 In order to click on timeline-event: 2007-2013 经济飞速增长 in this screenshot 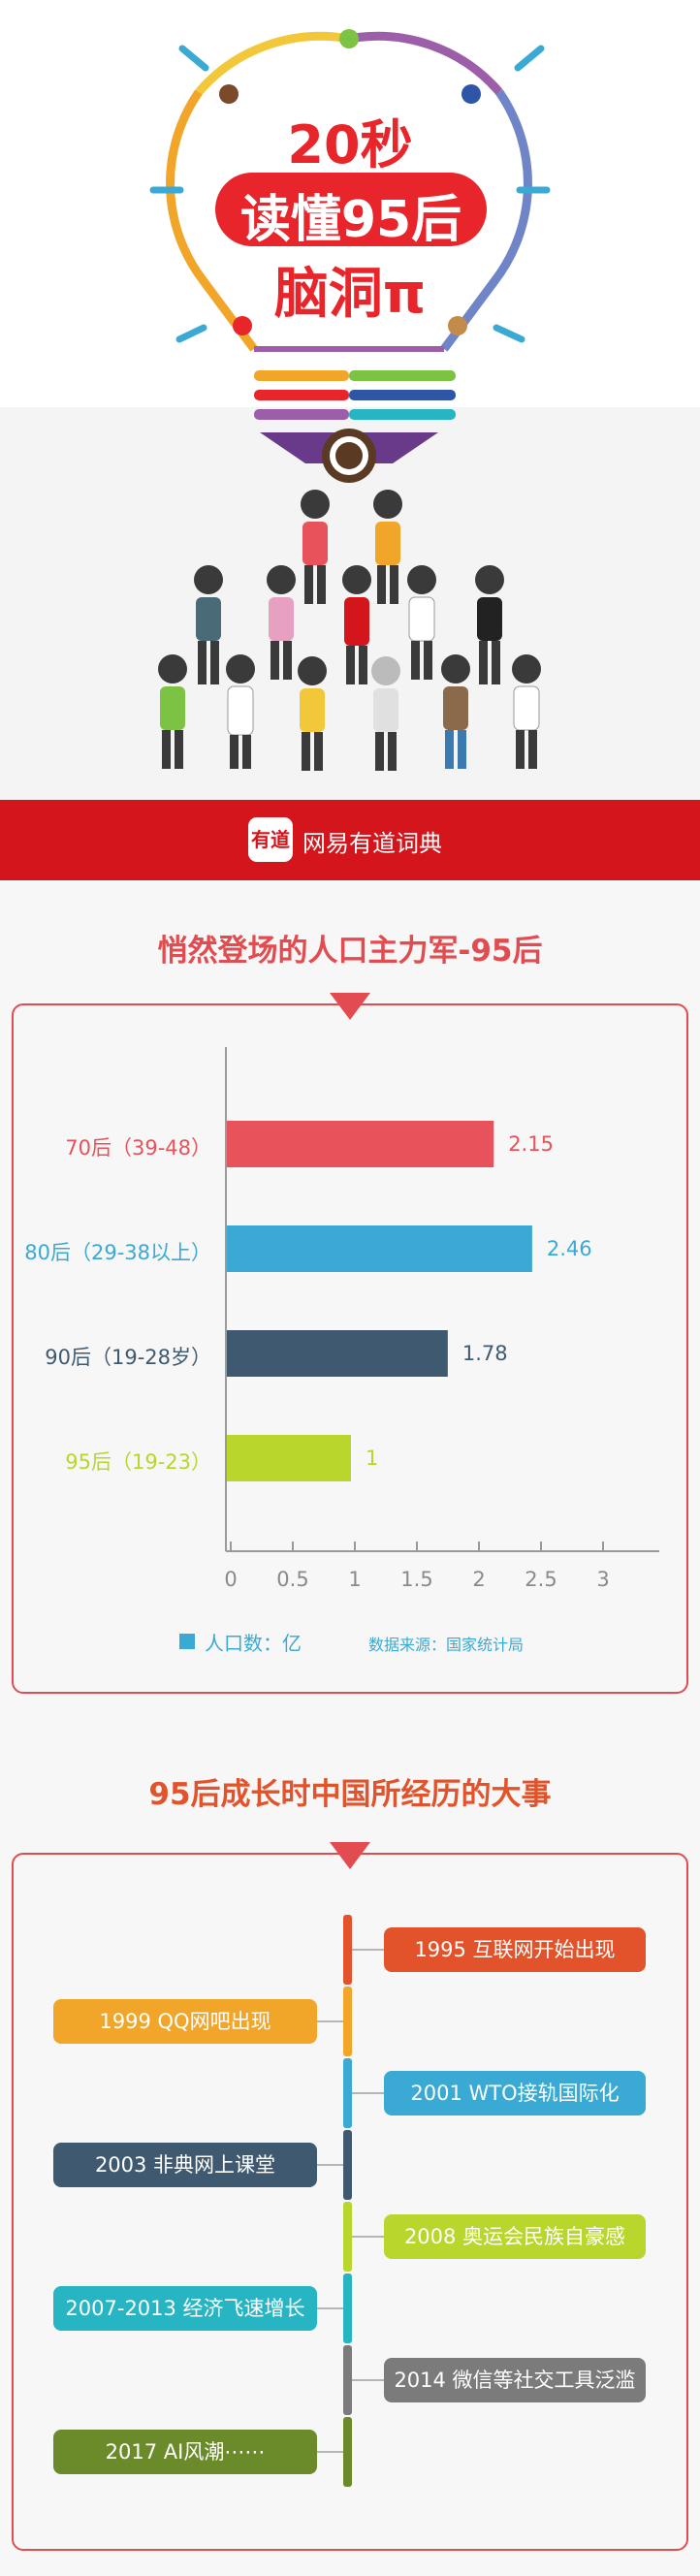, I will do `click(185, 2308)`.